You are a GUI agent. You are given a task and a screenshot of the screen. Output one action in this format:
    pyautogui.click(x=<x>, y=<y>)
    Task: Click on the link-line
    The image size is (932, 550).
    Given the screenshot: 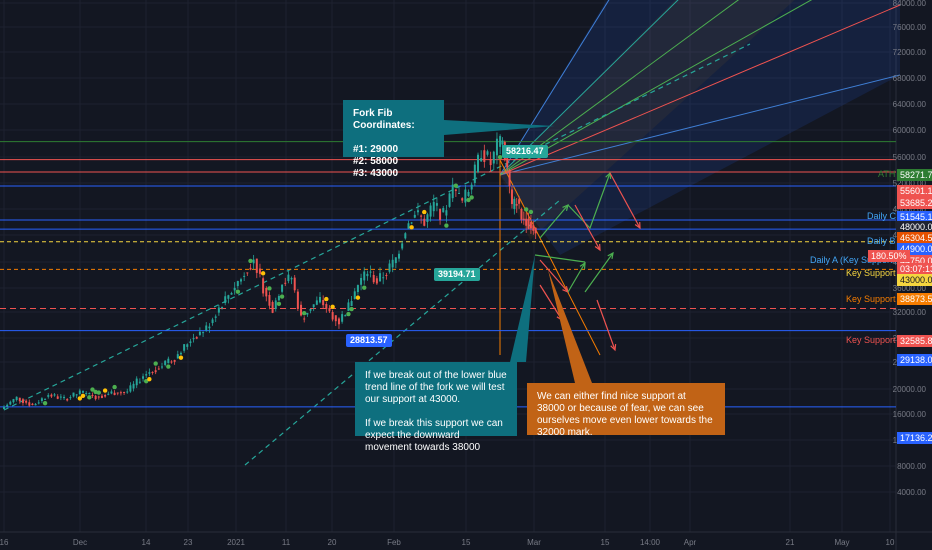 What is the action you would take?
    pyautogui.click(x=560, y=258)
    